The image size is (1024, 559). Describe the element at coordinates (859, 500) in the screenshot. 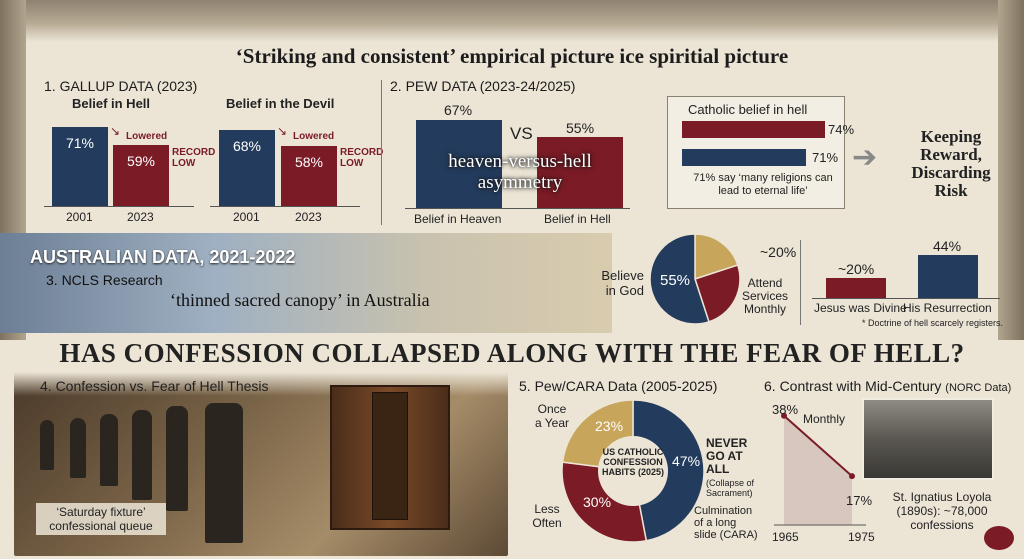

I see `norc-end-value: 17%` at that location.